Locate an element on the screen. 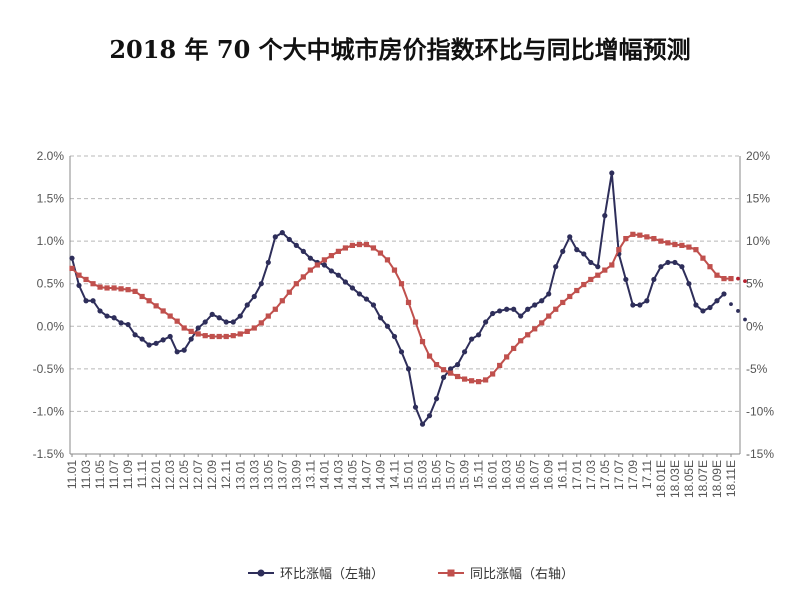 This screenshot has width=800, height=600. legend-label: 同比涨幅（右轴） is located at coordinates (522, 574).